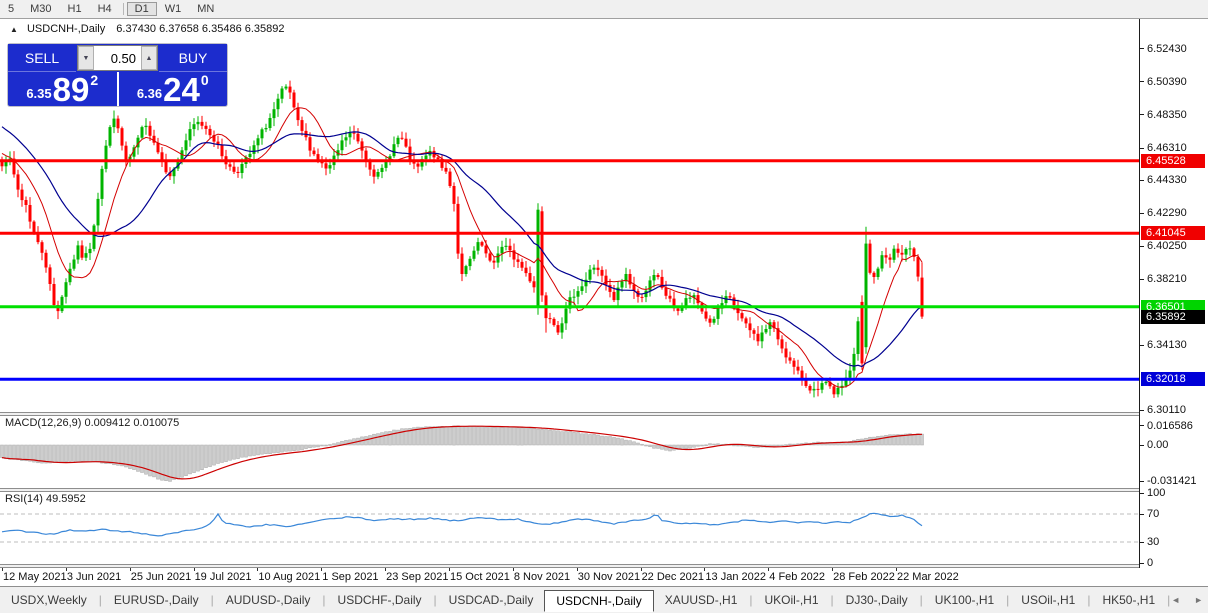 The image size is (1208, 613). What do you see at coordinates (223, 577) in the screenshot?
I see `date-tick-label: 19 Jul 2021` at bounding box center [223, 577].